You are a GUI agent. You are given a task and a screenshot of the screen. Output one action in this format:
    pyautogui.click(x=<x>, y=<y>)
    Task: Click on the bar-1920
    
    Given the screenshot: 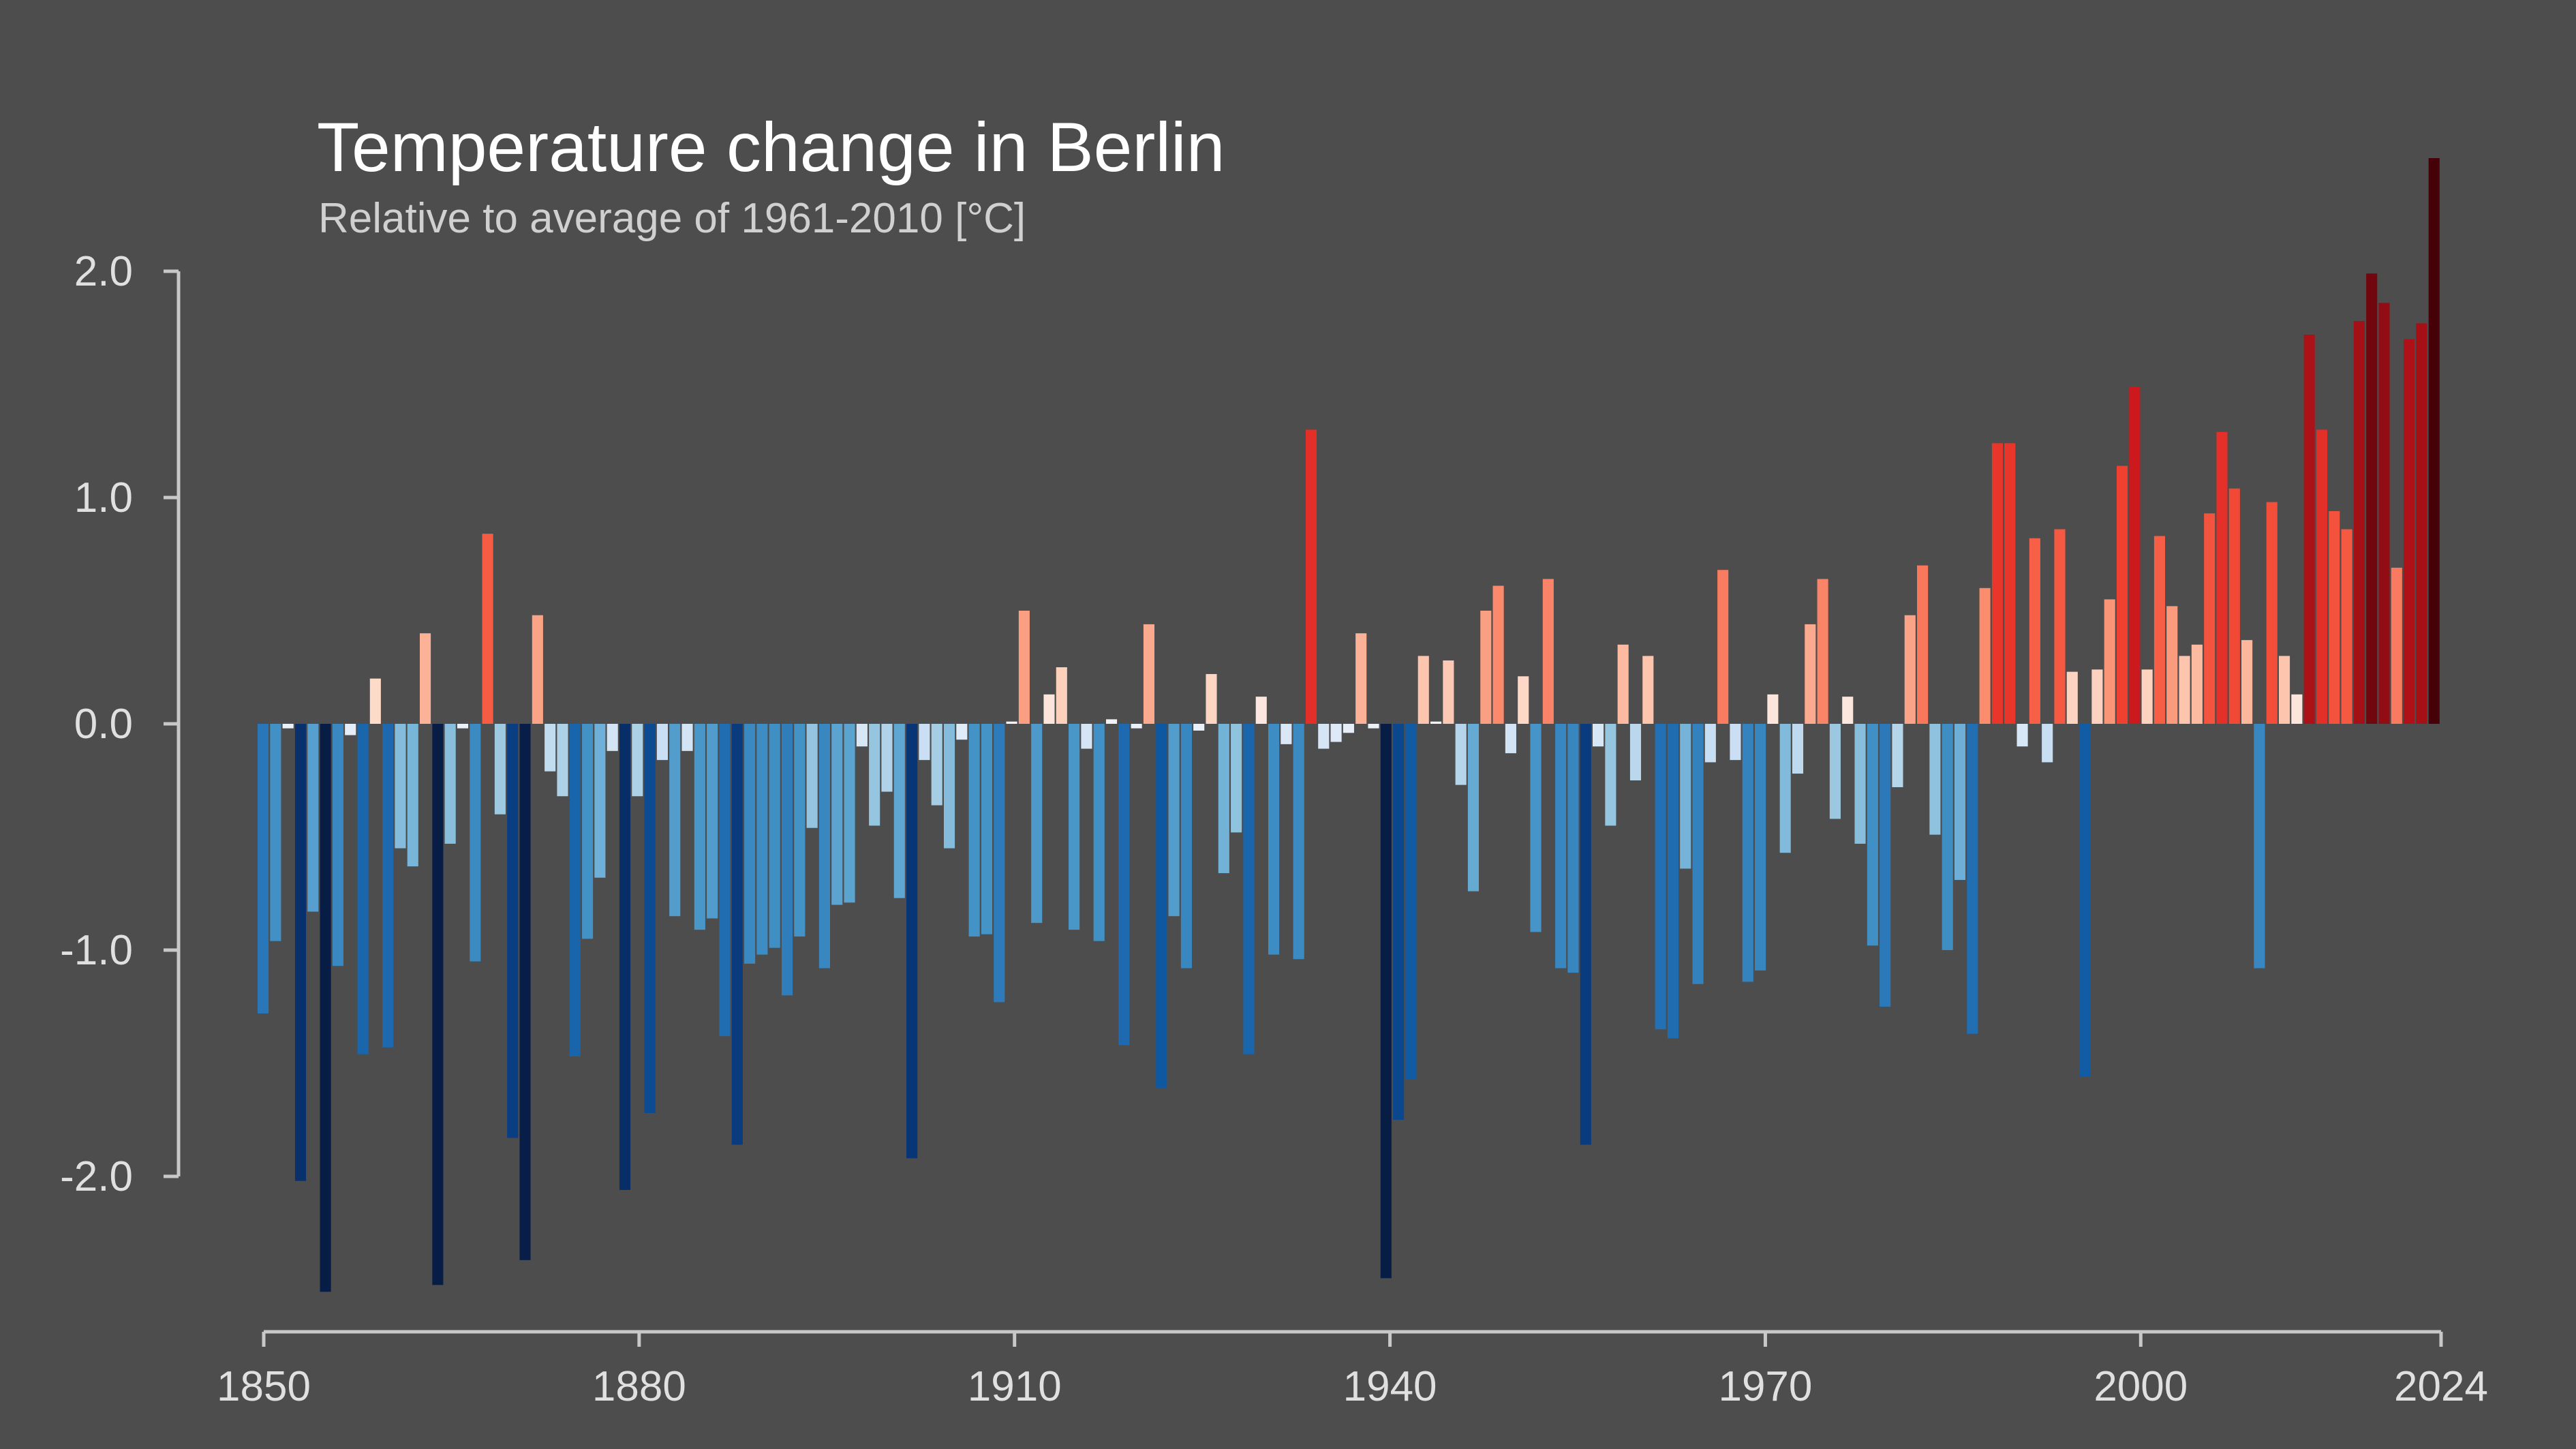 What is the action you would take?
    pyautogui.click(x=1136, y=726)
    